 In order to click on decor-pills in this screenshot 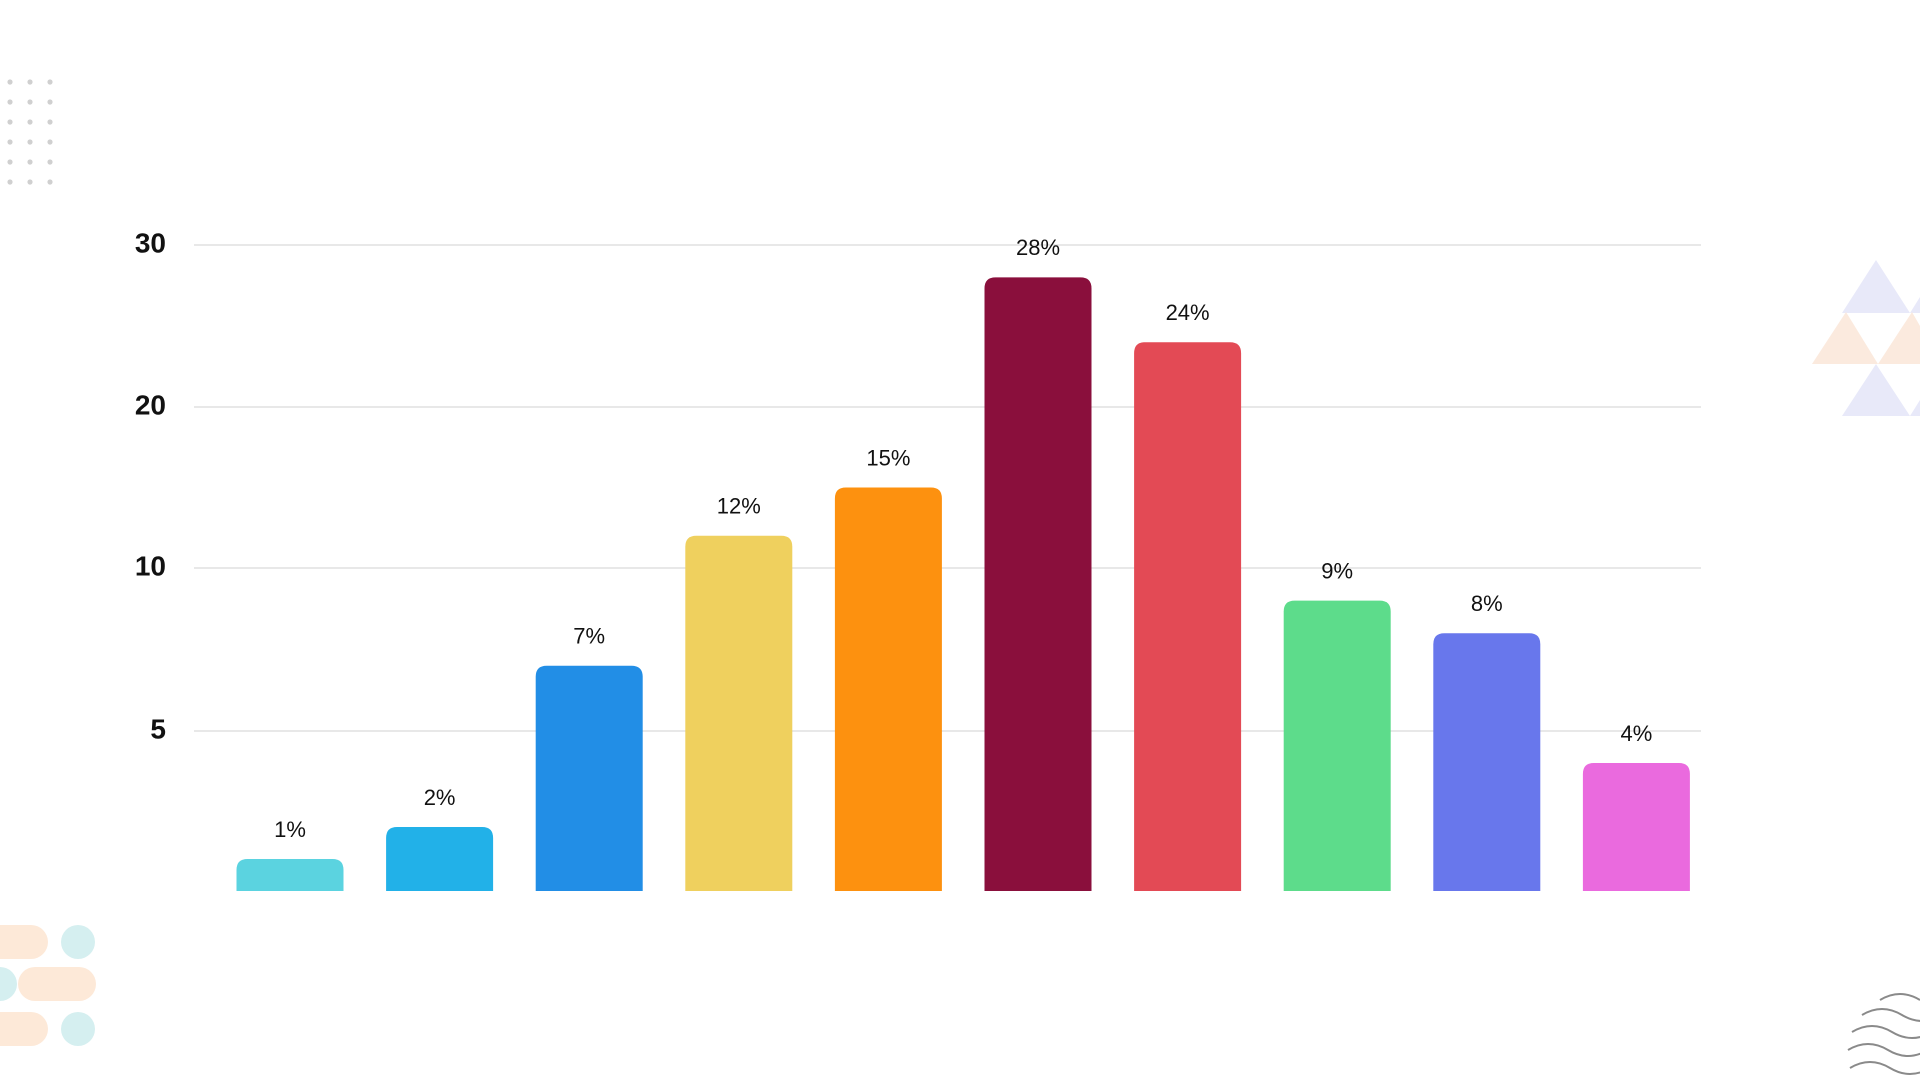, I will do `click(48, 985)`.